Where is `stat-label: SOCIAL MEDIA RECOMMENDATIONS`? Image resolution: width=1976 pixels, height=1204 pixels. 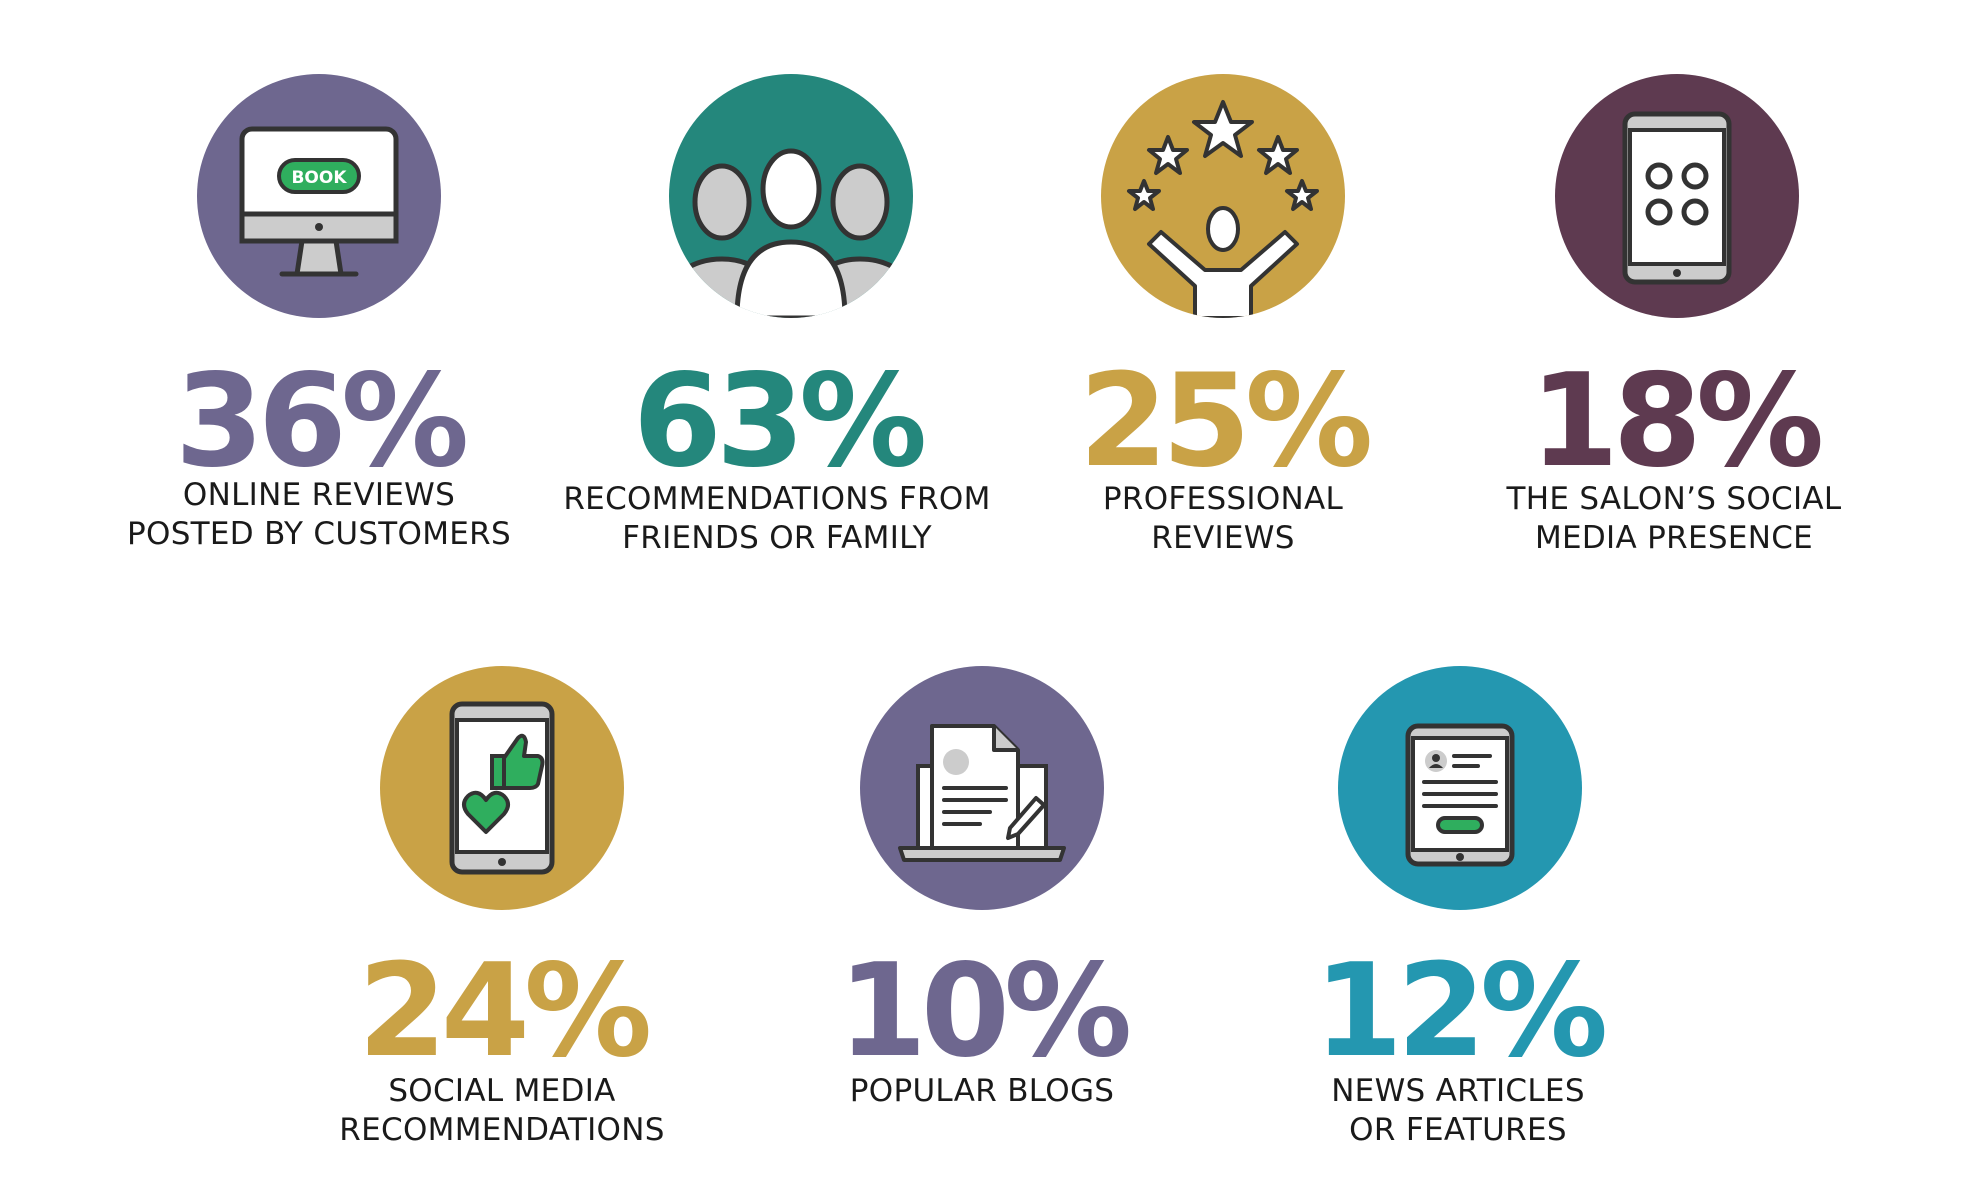
stat-label: SOCIAL MEDIA RECOMMENDATIONS is located at coordinates (502, 1111).